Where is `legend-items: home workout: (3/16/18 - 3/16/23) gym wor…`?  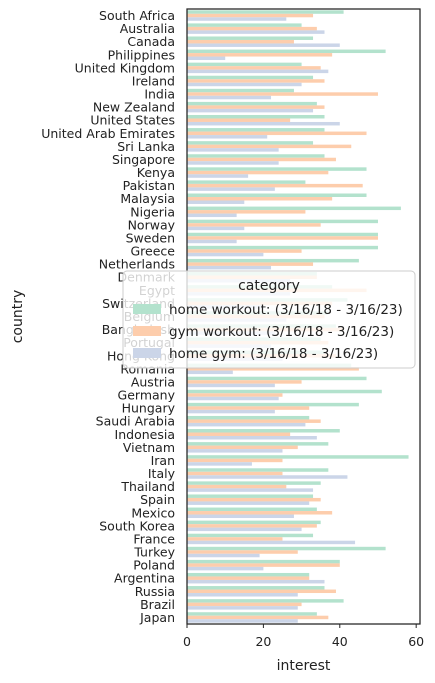
legend-items: home workout: (3/16/18 - 3/16/23) gym wor… is located at coordinates (268, 332).